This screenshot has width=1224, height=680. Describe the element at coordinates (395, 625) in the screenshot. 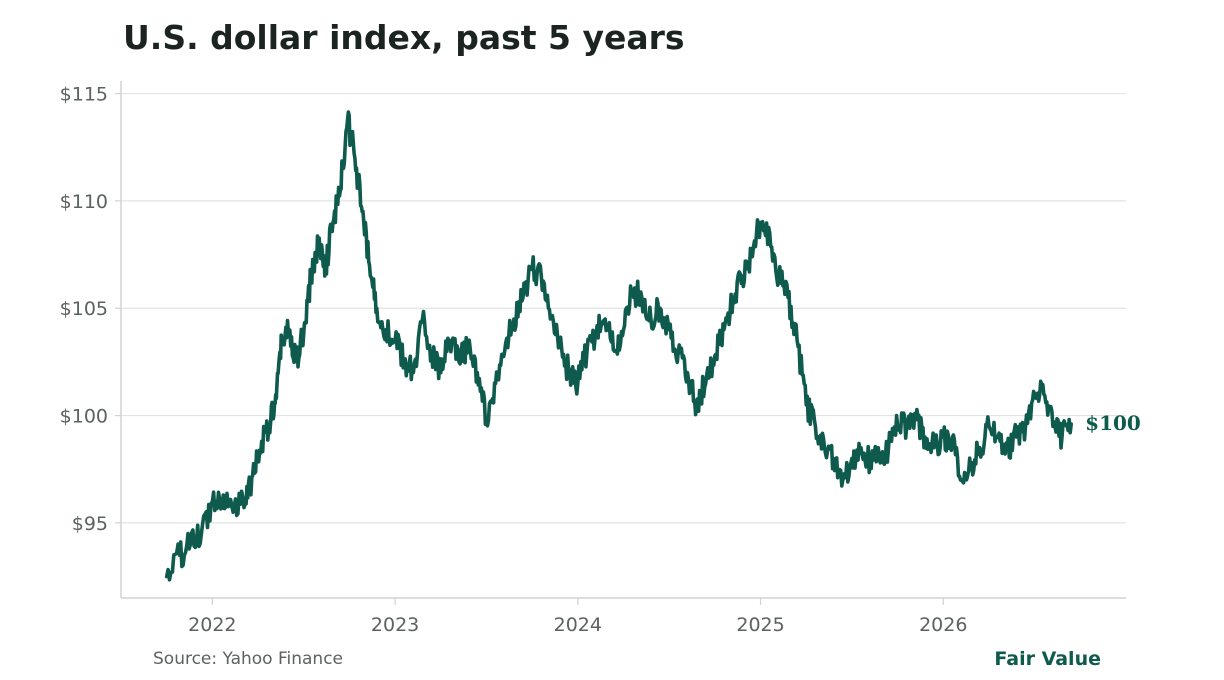

I see `x-tick-label-2023: 2023` at that location.